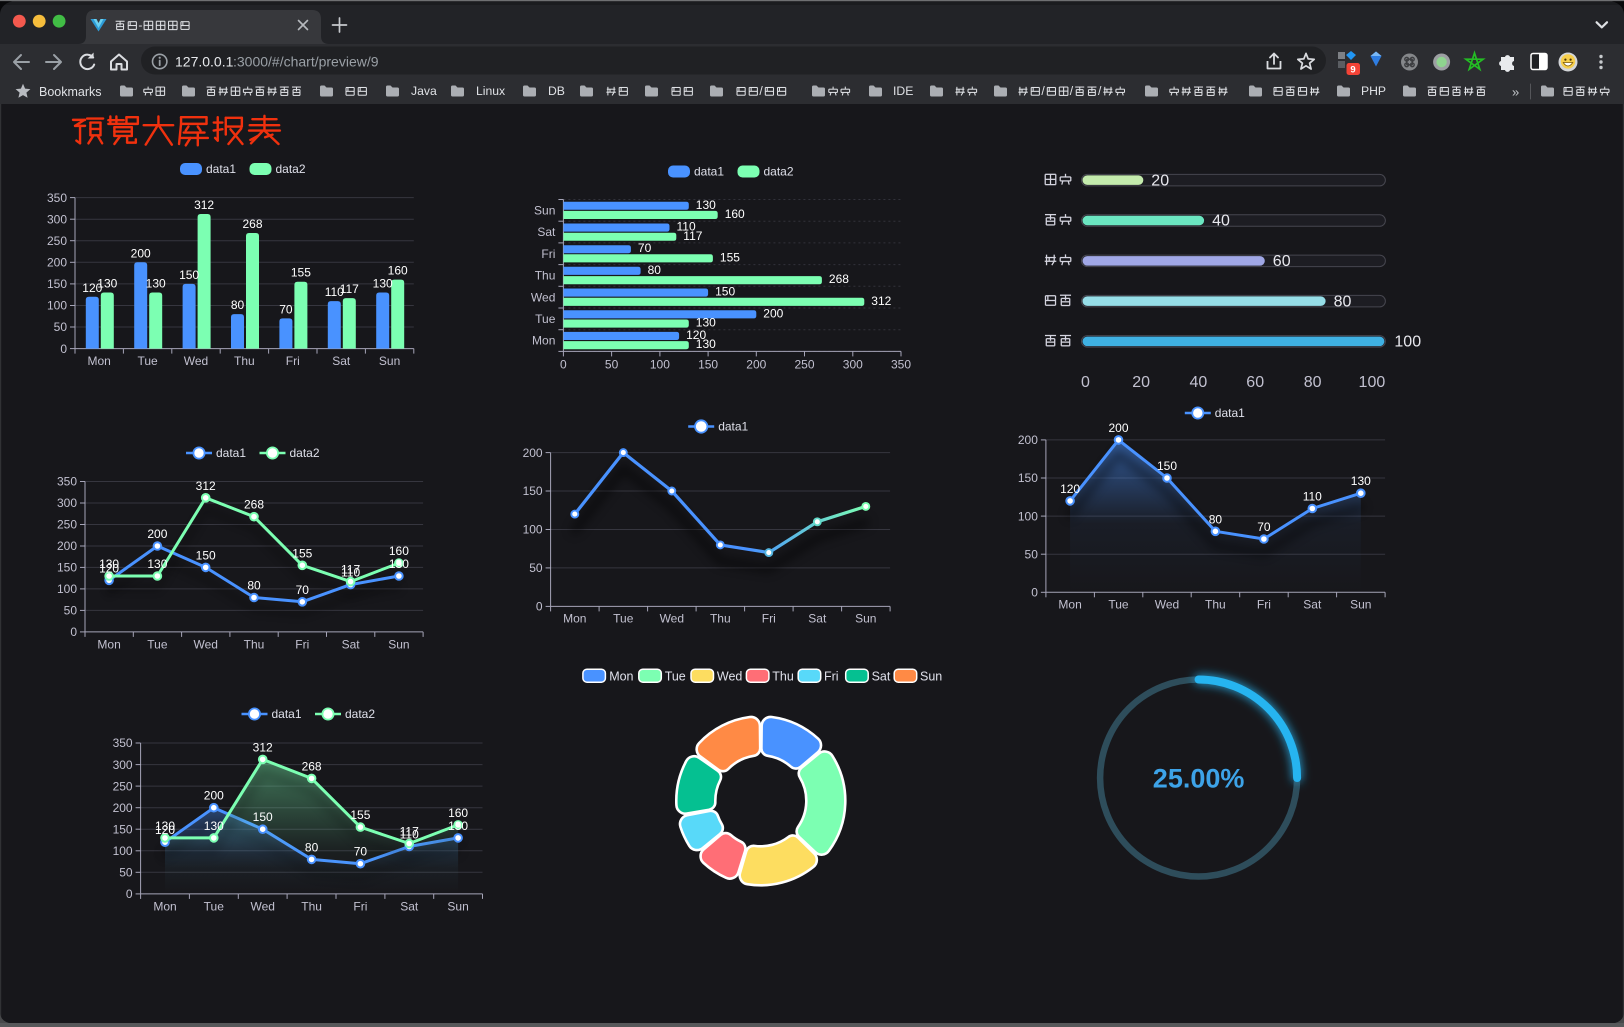 This screenshot has width=1624, height=1027. I want to click on svg-text: 25.00%, so click(1199, 779).